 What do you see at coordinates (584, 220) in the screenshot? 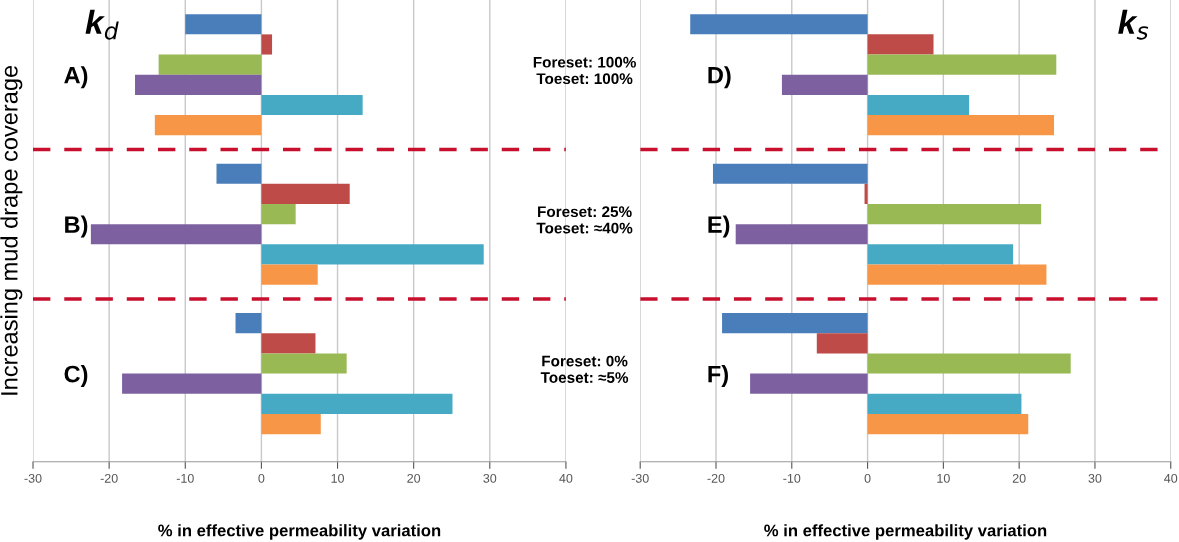
I see `annotation: Foreset: 25% Toeset: ≈40%` at bounding box center [584, 220].